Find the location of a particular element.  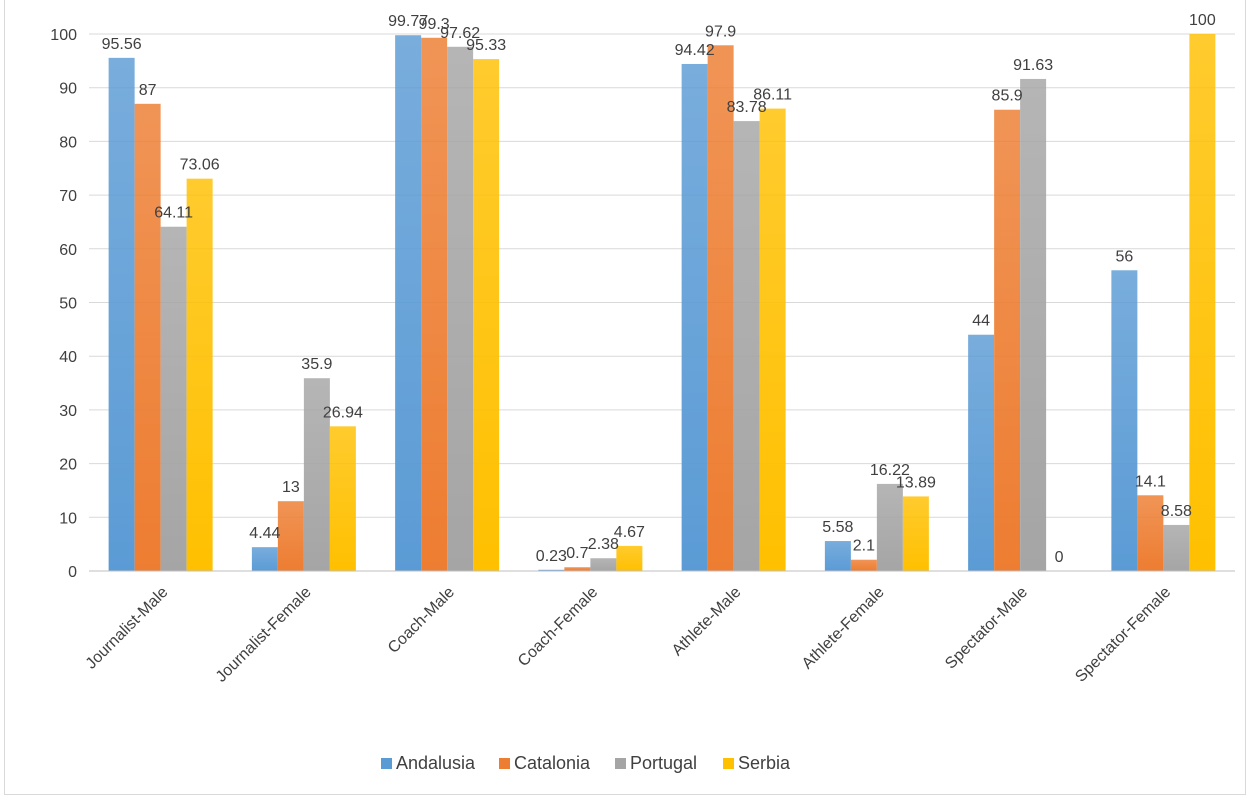

x-tick-label: Spectator-Female is located at coordinates (1123, 635).